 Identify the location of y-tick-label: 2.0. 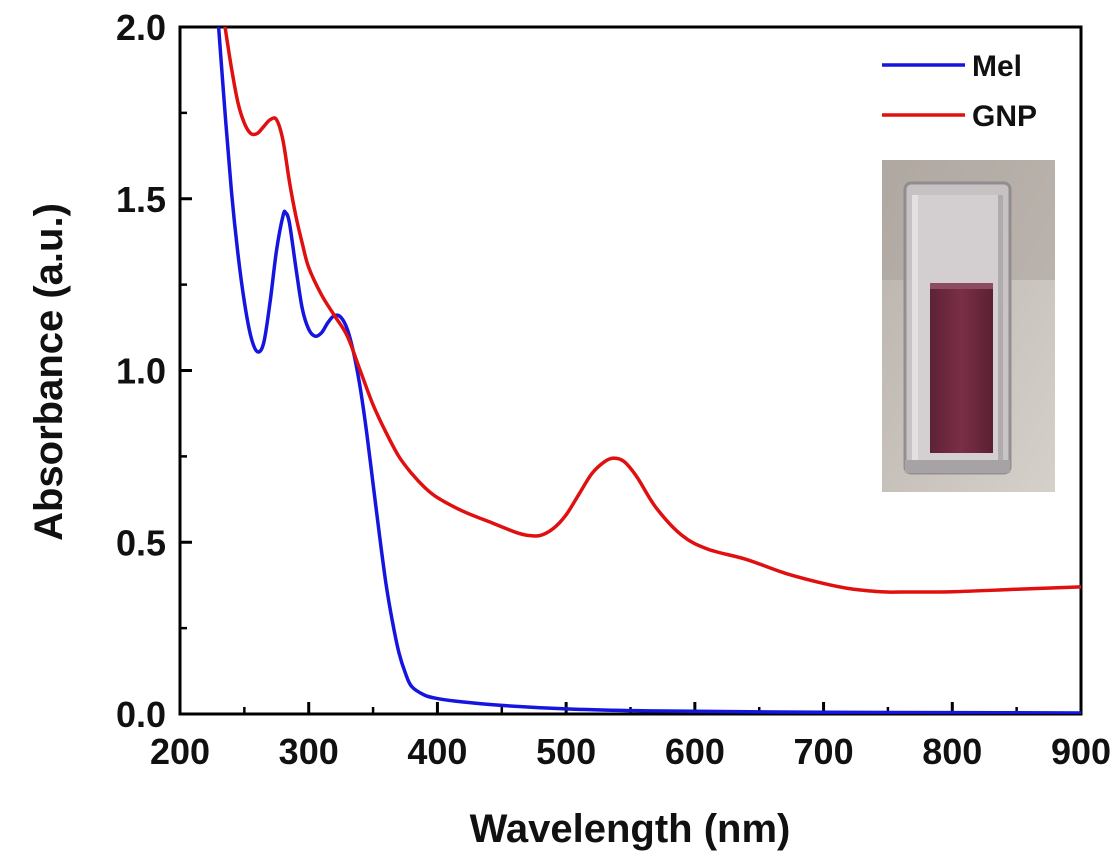
(141, 27).